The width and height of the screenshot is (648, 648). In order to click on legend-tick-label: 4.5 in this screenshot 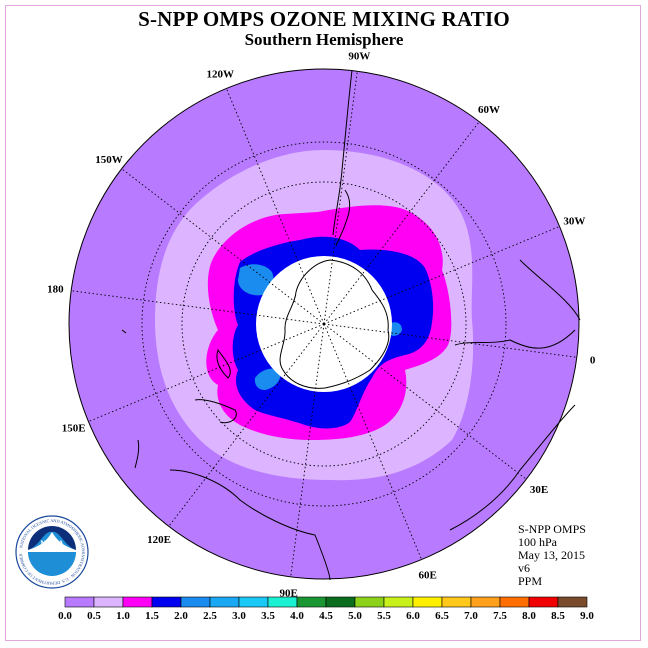, I will do `click(326, 616)`.